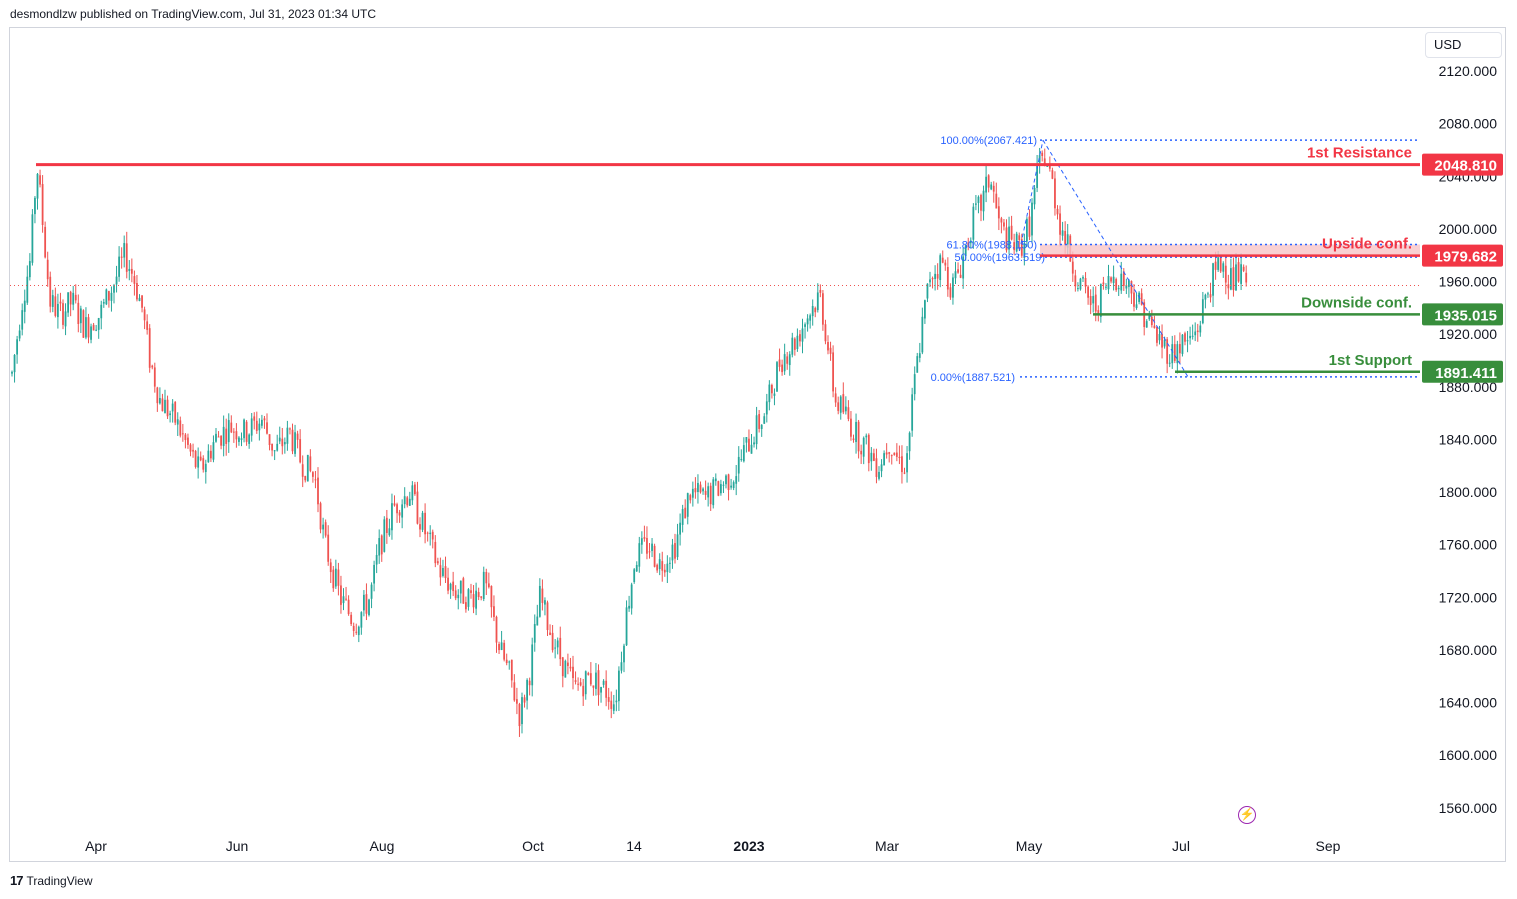 The height and width of the screenshot is (899, 1517). I want to click on x-tick-label: Oct, so click(533, 846).